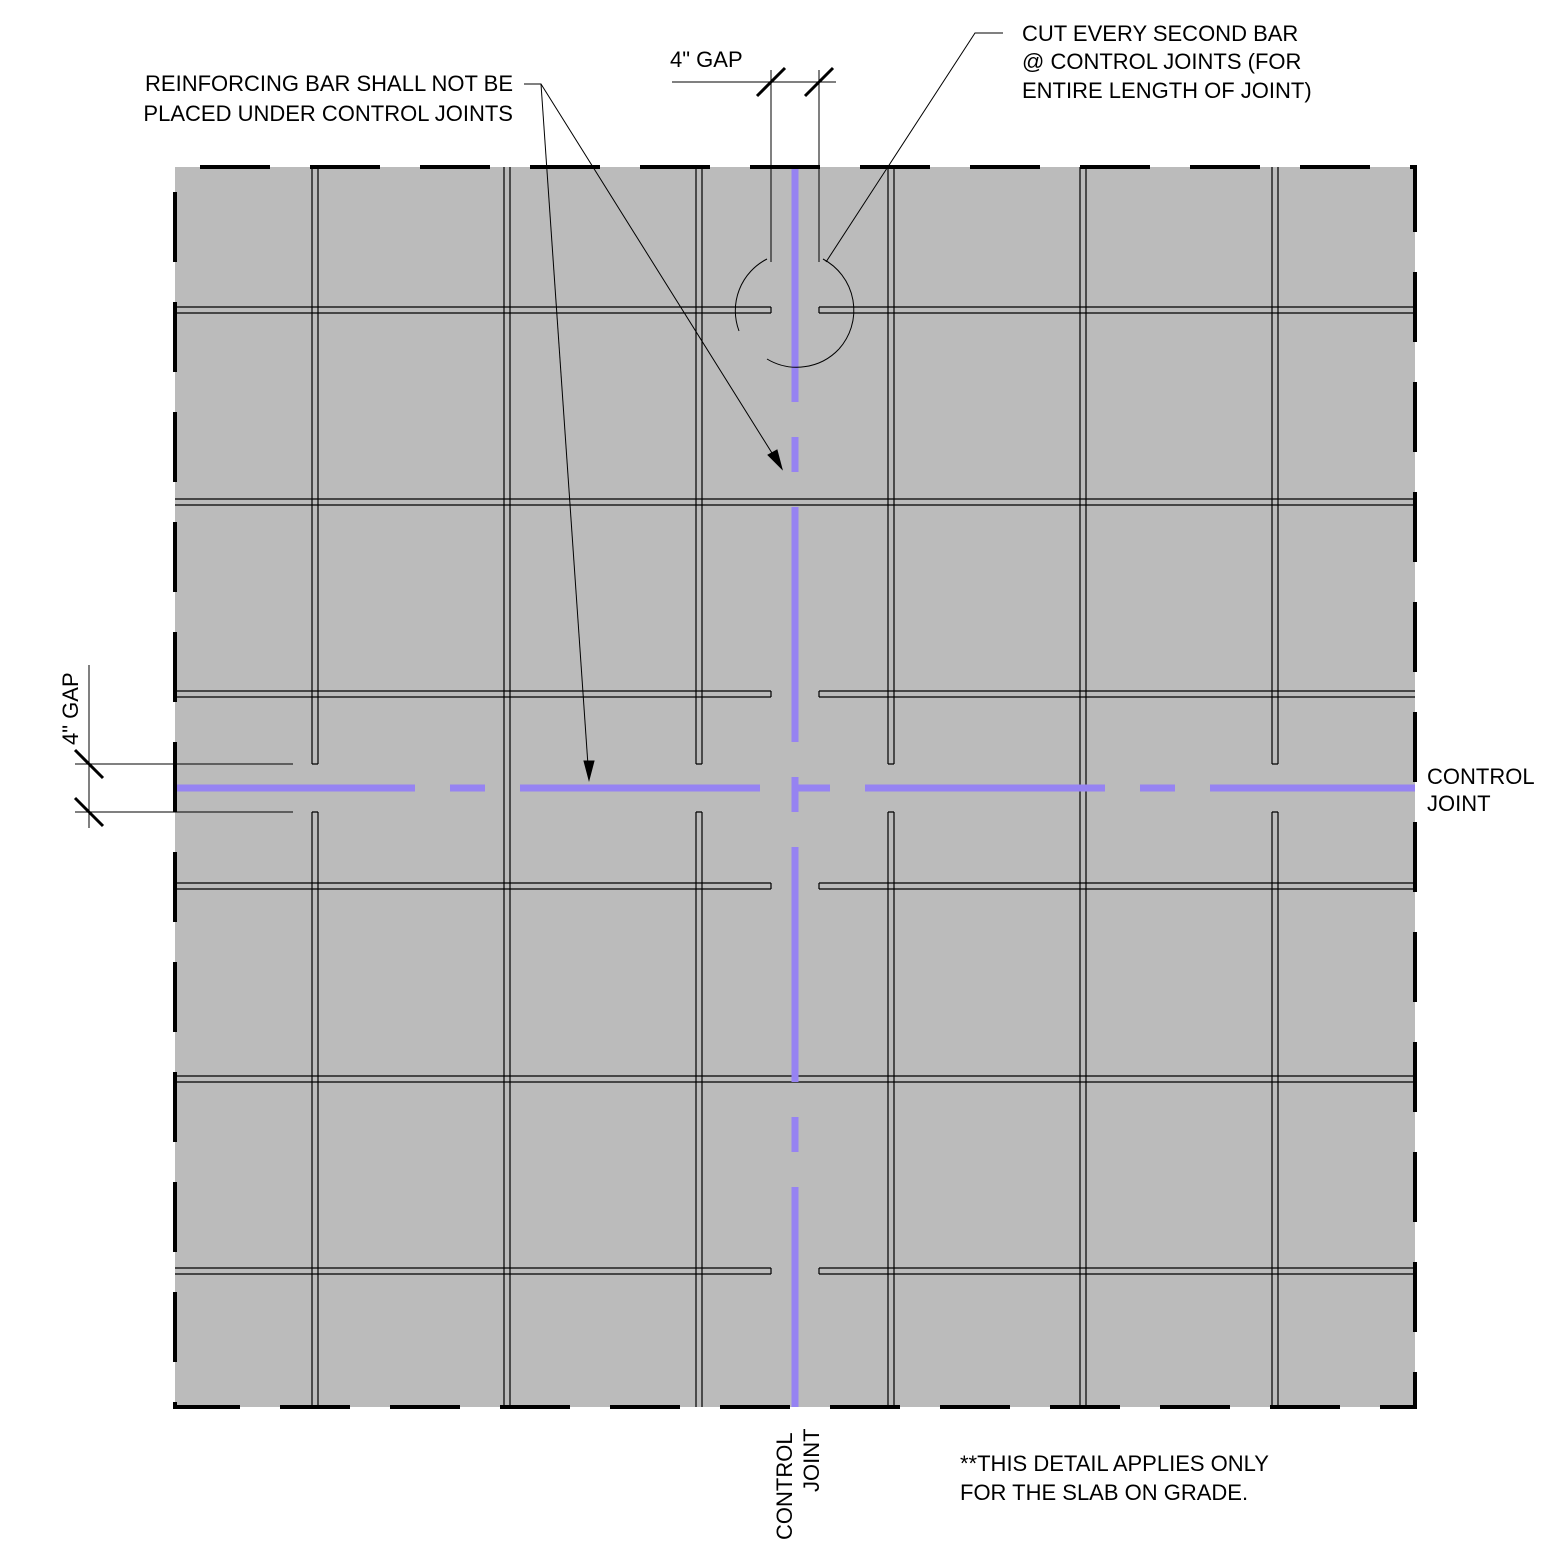 Image resolution: width=1557 pixels, height=1545 pixels. I want to click on gap-label-left: 4" GAP, so click(70, 708).